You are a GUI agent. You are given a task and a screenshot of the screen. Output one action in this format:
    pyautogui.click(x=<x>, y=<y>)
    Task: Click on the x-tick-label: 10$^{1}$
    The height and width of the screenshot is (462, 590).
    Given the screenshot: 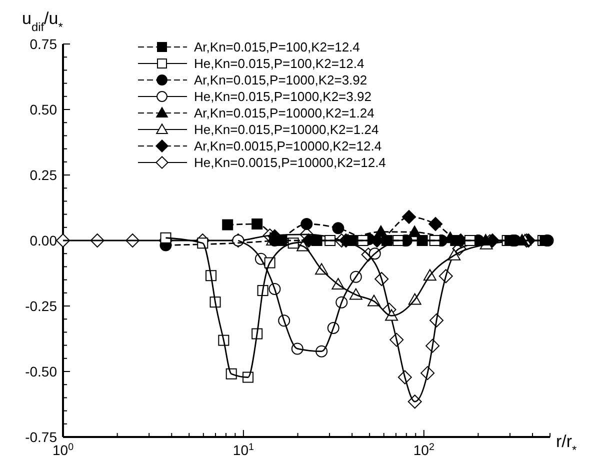 What is the action you would take?
    pyautogui.click(x=243, y=450)
    